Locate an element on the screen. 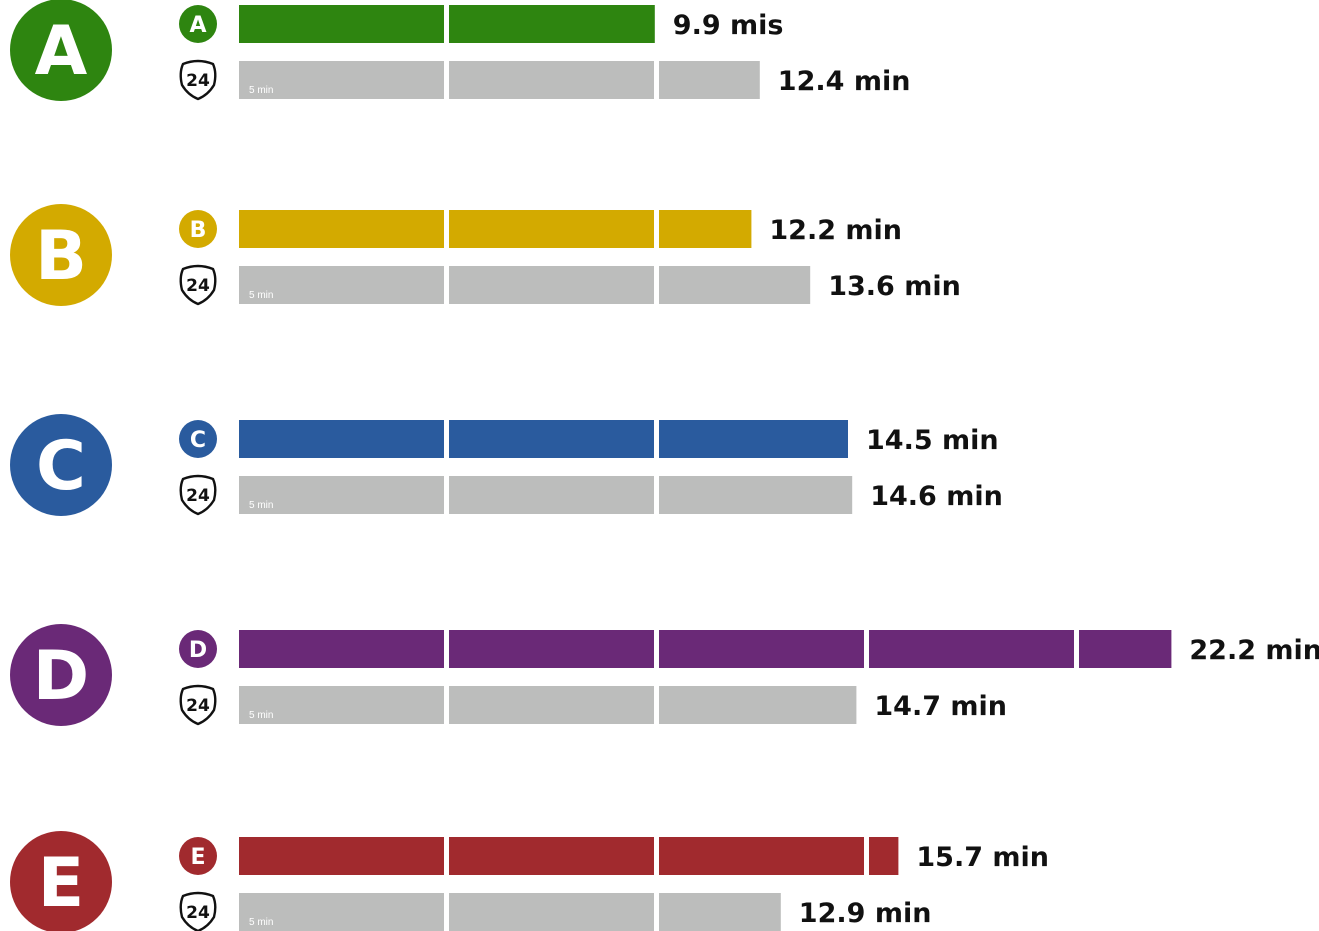 The image size is (1319, 931). line-c-badge-icon: C is located at coordinates (61, 465).